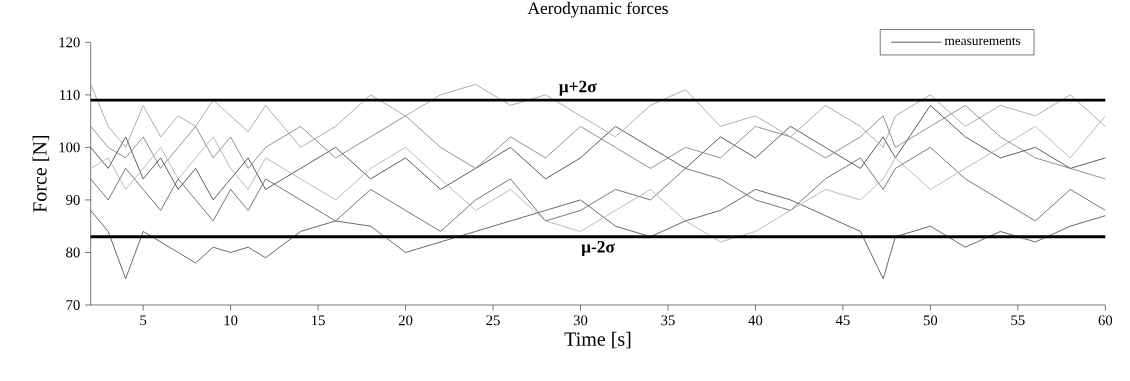  What do you see at coordinates (668, 320) in the screenshot?
I see `x-tick-label: 35` at bounding box center [668, 320].